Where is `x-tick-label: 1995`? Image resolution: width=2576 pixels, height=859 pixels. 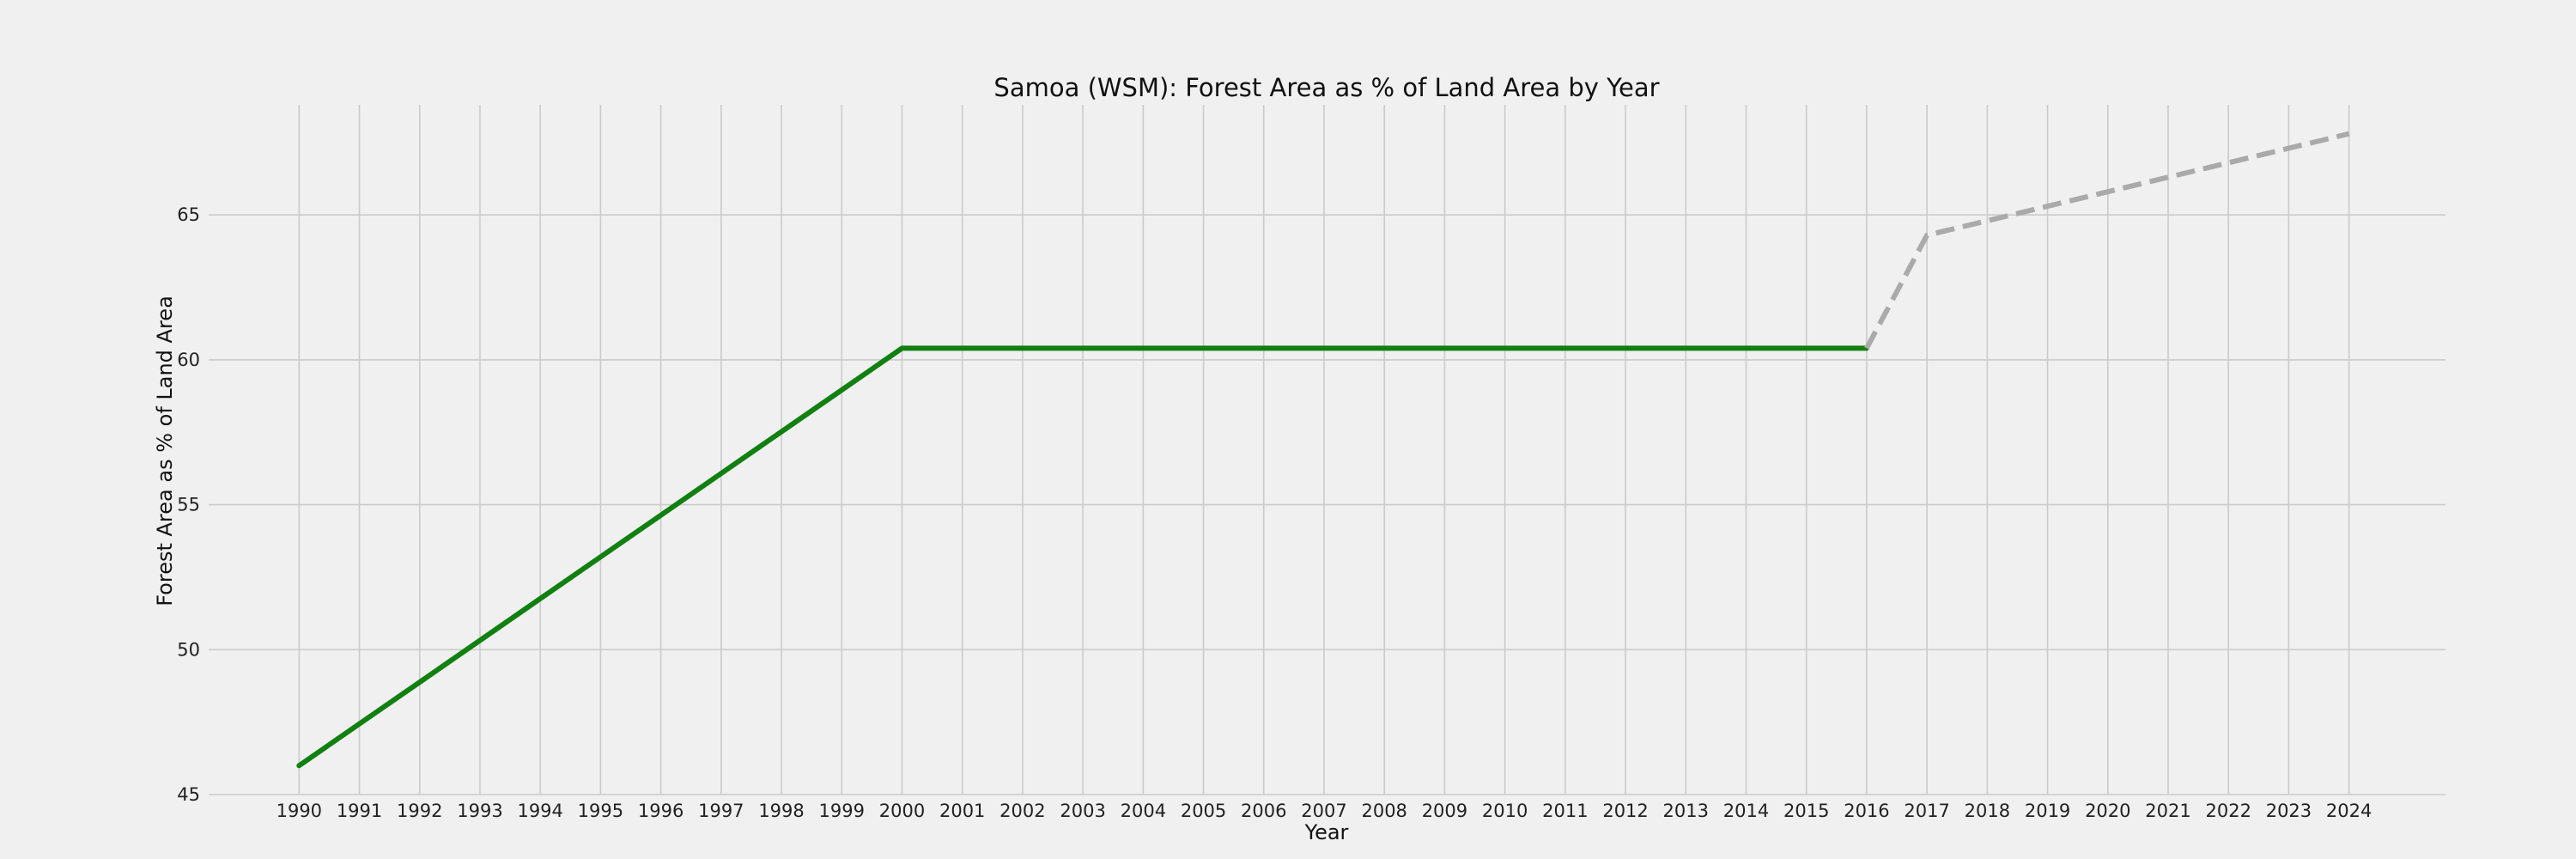 x-tick-label: 1995 is located at coordinates (600, 811).